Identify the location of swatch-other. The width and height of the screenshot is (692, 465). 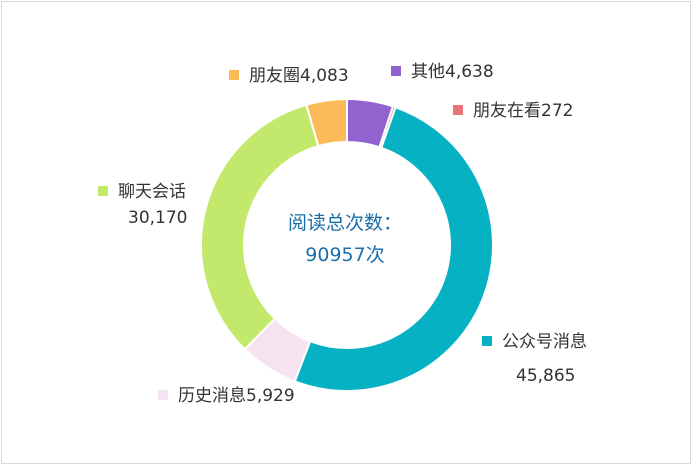
(396, 71).